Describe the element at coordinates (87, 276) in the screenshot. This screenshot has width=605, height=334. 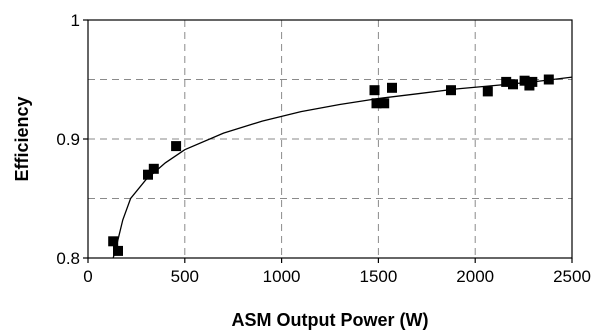
I see `x-tick-label: 0` at that location.